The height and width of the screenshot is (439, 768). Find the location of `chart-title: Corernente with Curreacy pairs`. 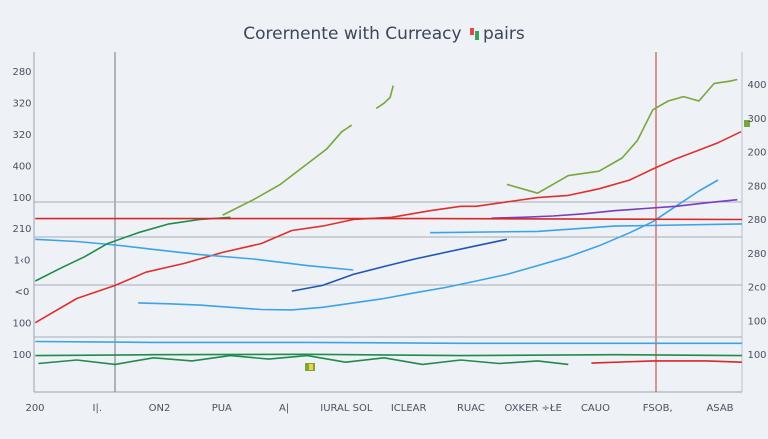

chart-title: Corernente with Curreacy pairs is located at coordinates (384, 34).